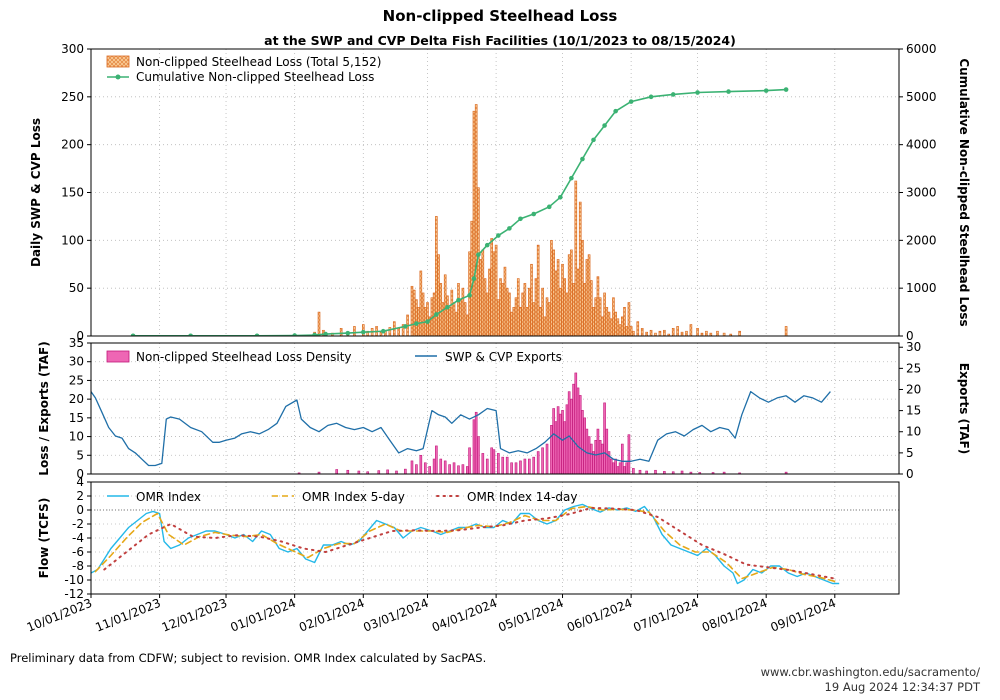  Describe the element at coordinates (921, 97) in the screenshot. I see `y2-tick-label: 5000` at that location.